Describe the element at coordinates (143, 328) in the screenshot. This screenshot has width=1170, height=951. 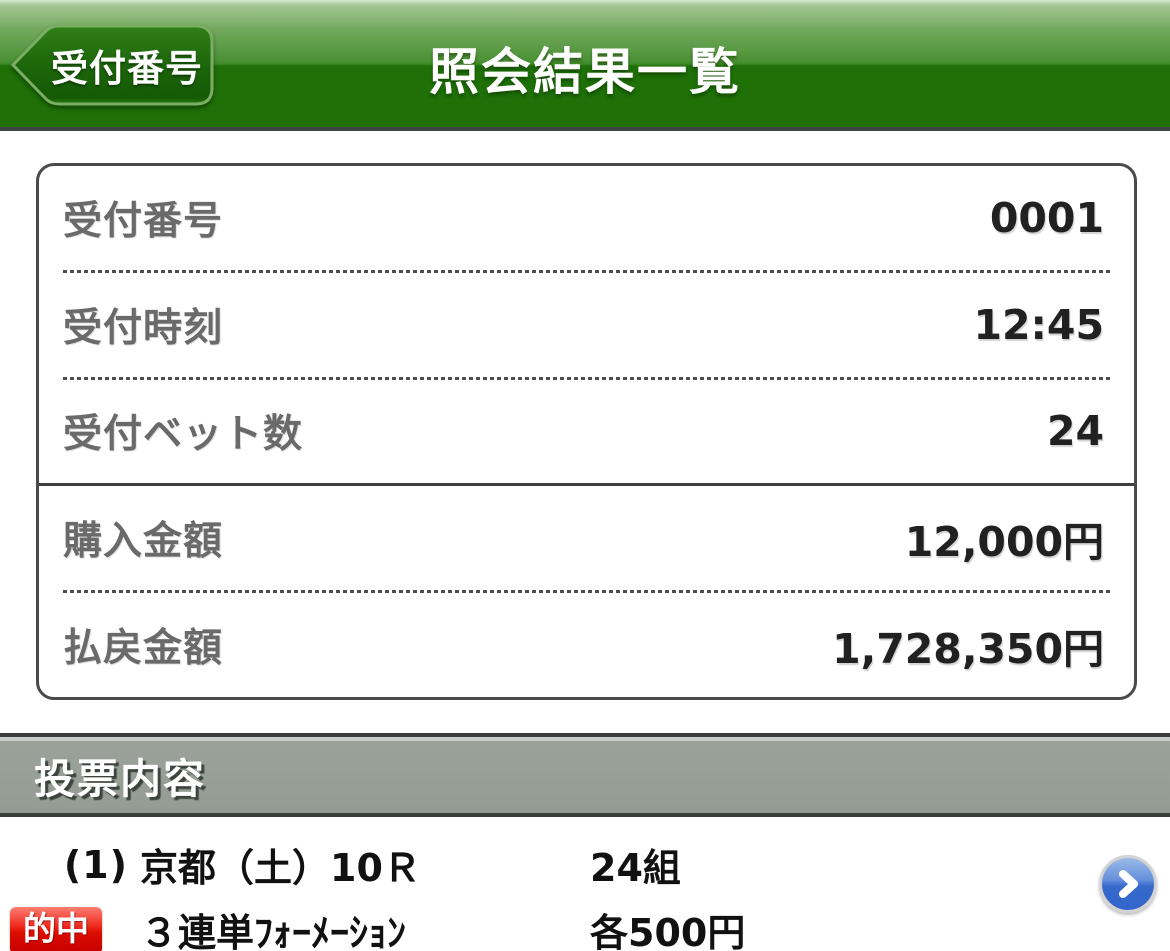
I see `receipt-time-label: 受付時刻` at that location.